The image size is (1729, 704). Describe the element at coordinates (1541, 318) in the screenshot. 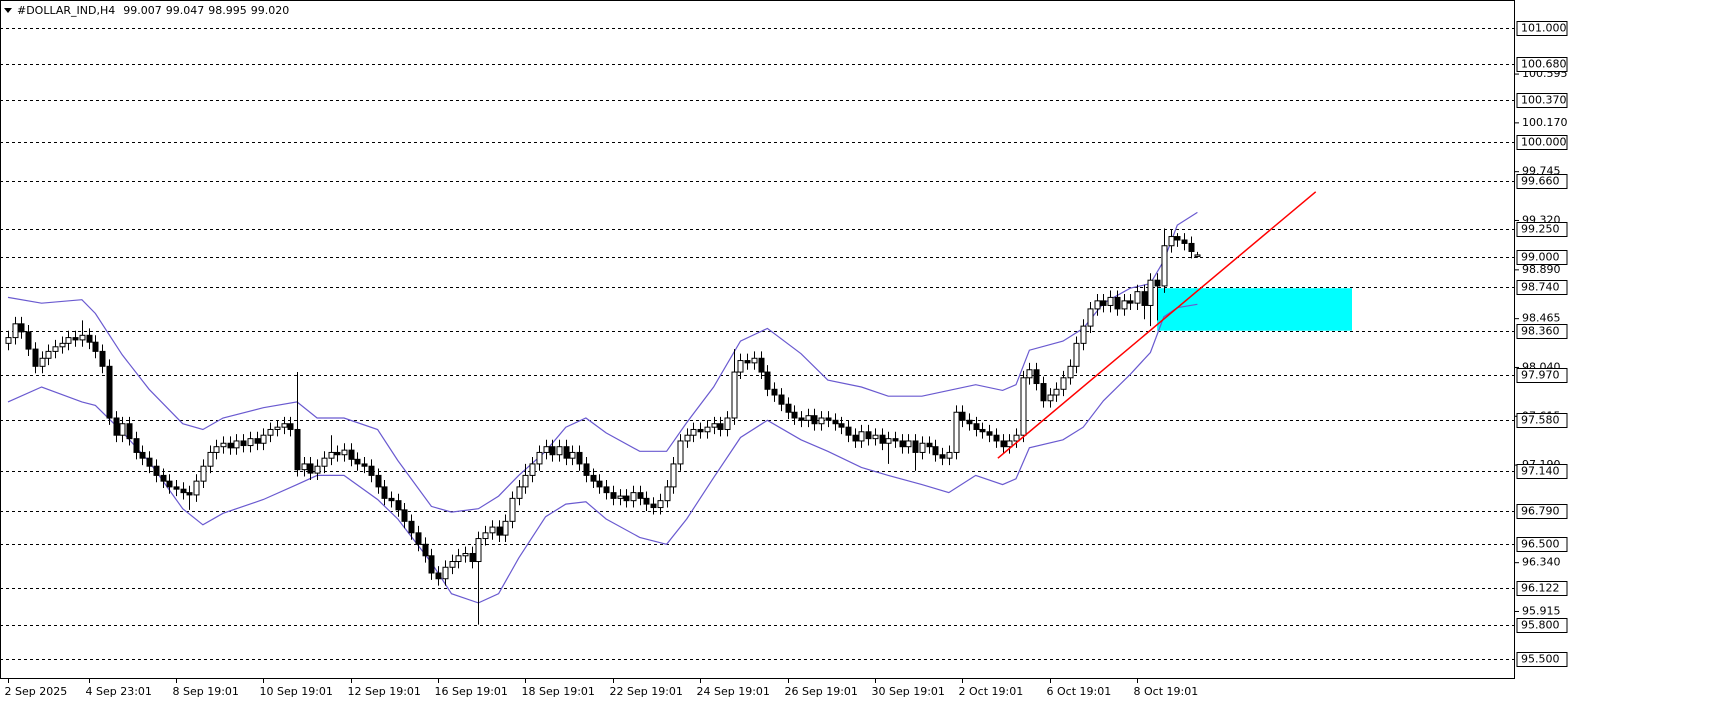

I see `y-tick-label: 98.465` at that location.